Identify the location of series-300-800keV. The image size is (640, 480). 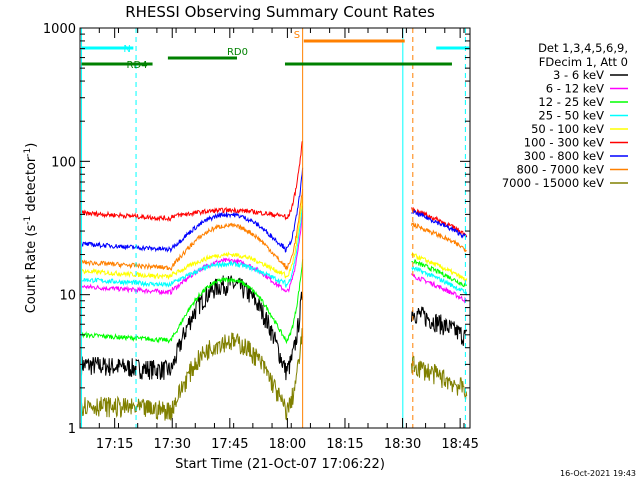
(274, 210).